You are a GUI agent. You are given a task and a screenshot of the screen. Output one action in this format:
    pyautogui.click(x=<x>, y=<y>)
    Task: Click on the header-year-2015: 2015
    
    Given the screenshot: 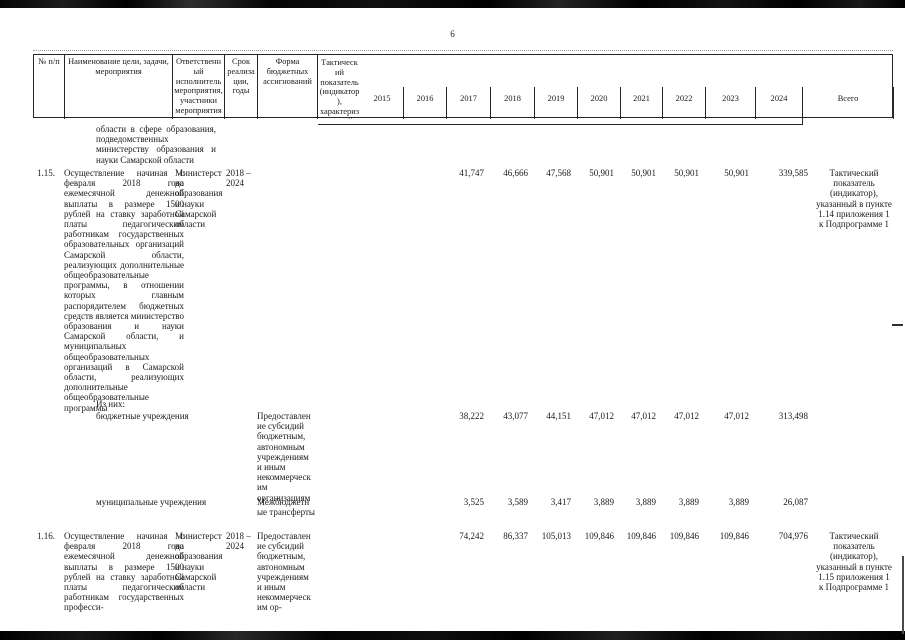 What is the action you would take?
    pyautogui.click(x=382, y=103)
    